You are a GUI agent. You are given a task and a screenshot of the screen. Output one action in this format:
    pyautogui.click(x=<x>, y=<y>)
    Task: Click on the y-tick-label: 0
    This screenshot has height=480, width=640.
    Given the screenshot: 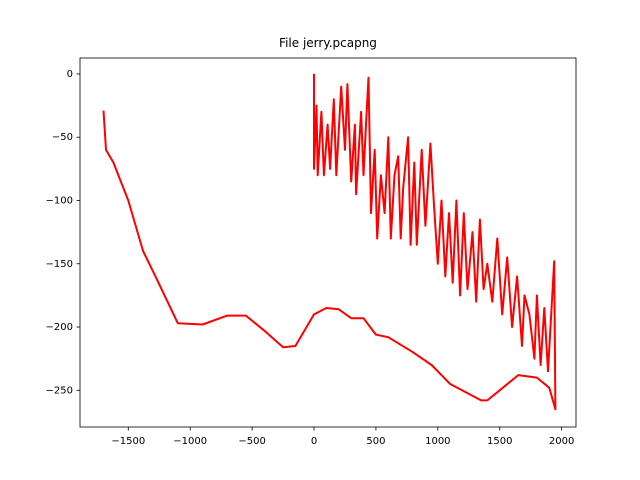 What is the action you would take?
    pyautogui.click(x=70, y=74)
    